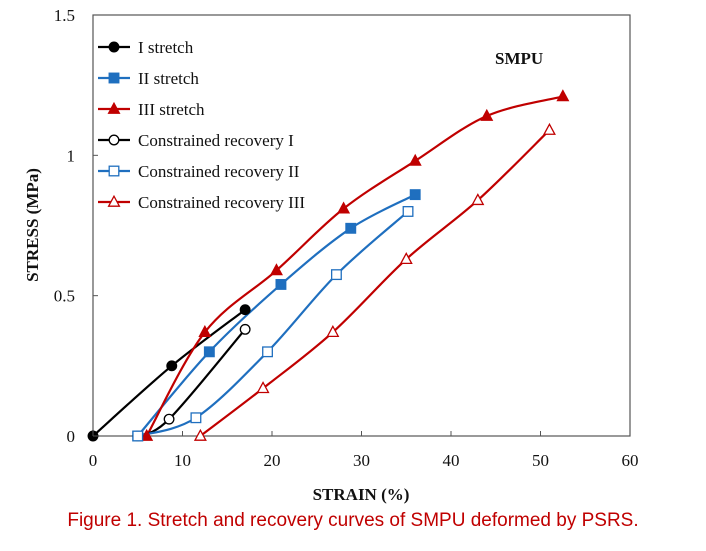  What do you see at coordinates (216, 140) in the screenshot?
I see `legend-label: Constrained recovery I` at bounding box center [216, 140].